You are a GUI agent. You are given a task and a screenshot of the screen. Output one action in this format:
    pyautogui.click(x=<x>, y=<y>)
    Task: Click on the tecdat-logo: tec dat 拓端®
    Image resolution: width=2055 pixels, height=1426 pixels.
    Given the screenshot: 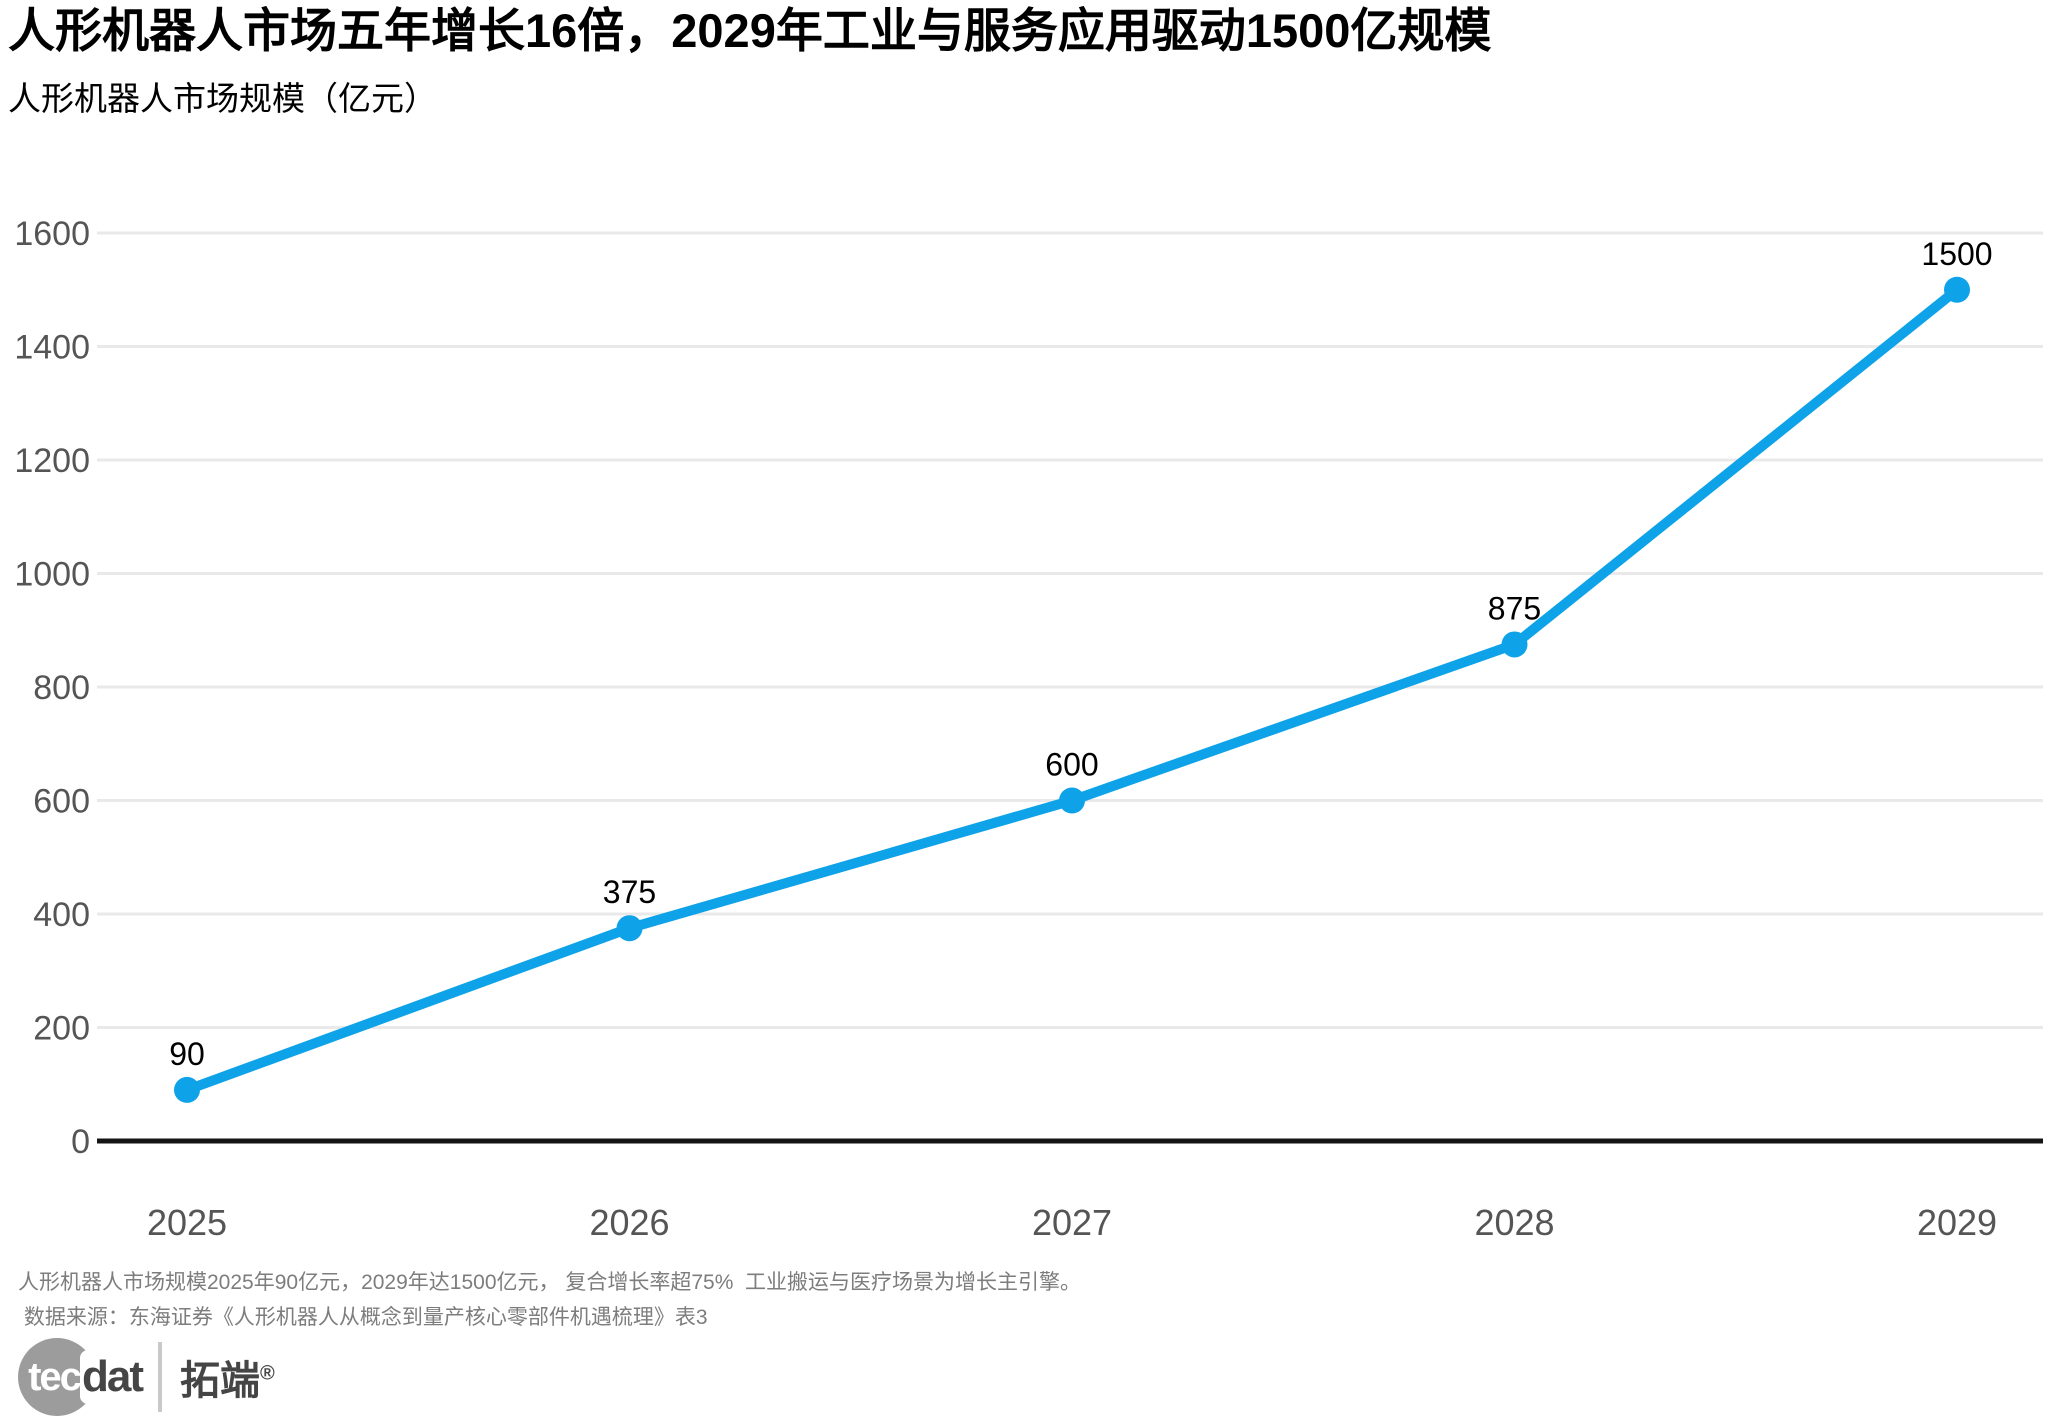 What is the action you would take?
    pyautogui.click(x=146, y=1377)
    